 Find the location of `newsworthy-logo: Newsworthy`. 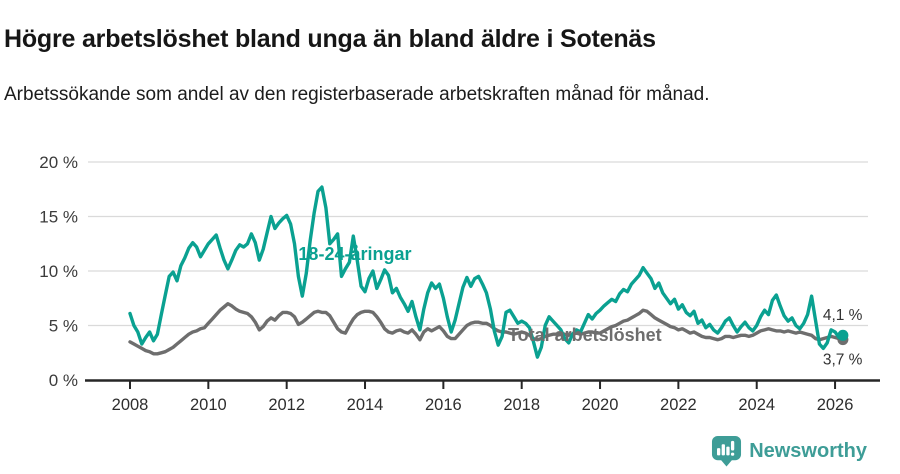

newsworthy-logo: Newsworthy is located at coordinates (789, 451).